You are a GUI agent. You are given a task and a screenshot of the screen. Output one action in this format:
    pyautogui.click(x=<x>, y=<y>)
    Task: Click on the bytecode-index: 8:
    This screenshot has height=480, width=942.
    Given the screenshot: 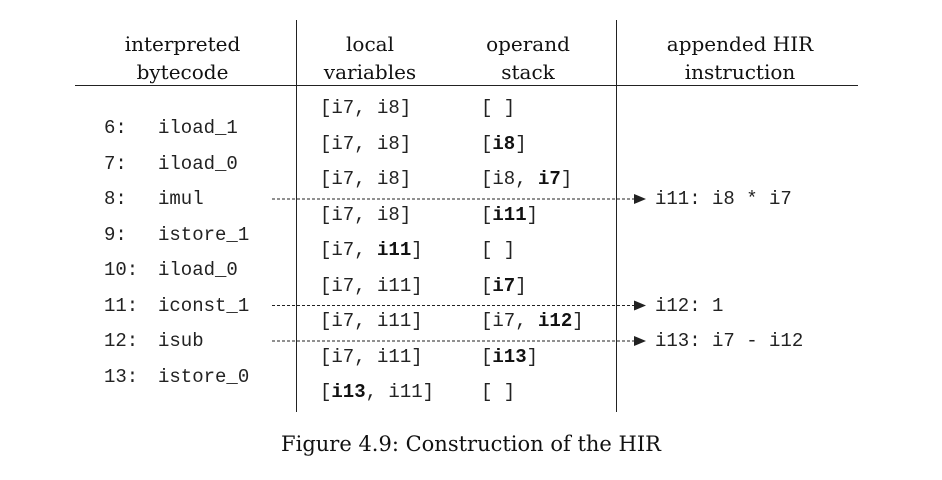 What is the action you would take?
    pyautogui.click(x=115, y=199)
    